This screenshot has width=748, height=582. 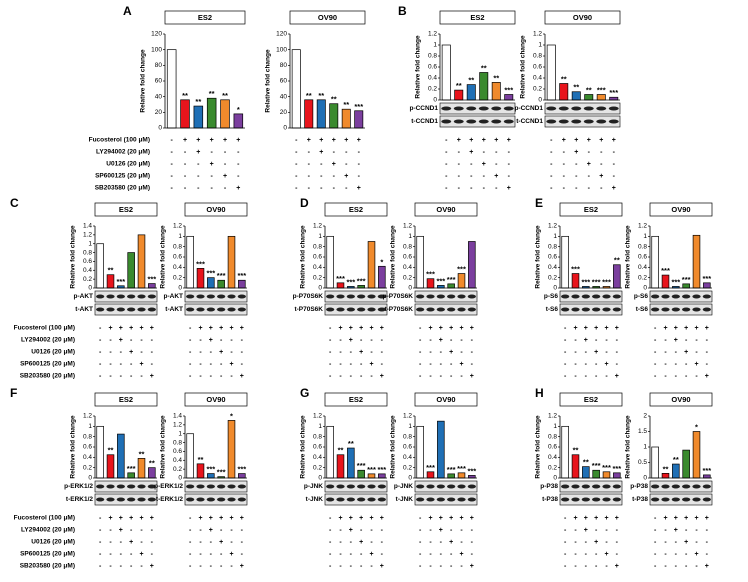 What do you see at coordinates (84, 296) in the screenshot?
I see `blot-label: p-AKT` at bounding box center [84, 296].